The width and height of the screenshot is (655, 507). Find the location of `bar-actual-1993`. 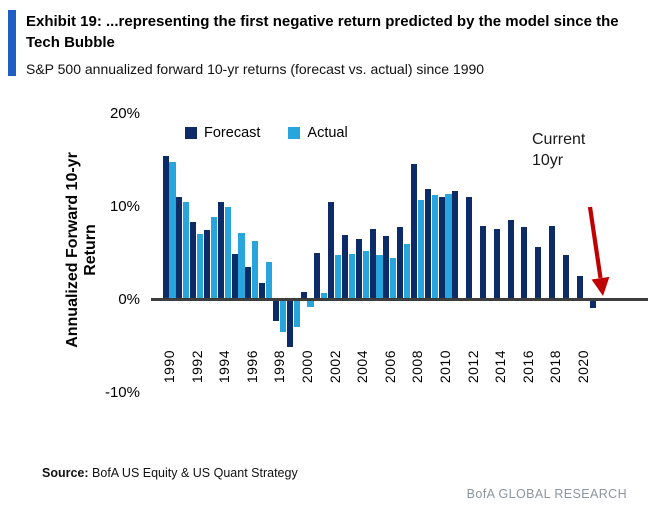

bar-actual-1993 is located at coordinates (213, 258).